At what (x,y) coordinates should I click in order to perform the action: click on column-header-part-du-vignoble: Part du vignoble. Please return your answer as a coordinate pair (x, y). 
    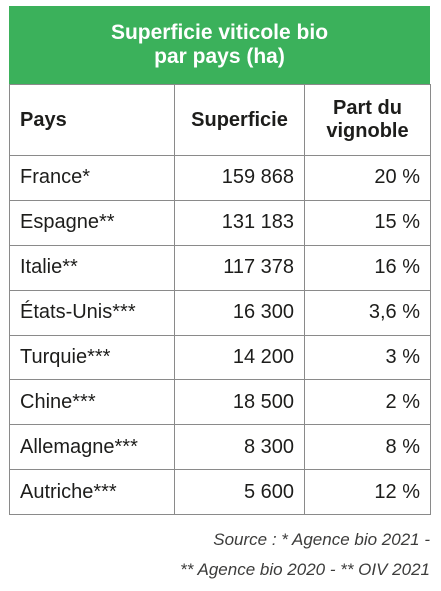
    Looking at the image, I should click on (367, 120).